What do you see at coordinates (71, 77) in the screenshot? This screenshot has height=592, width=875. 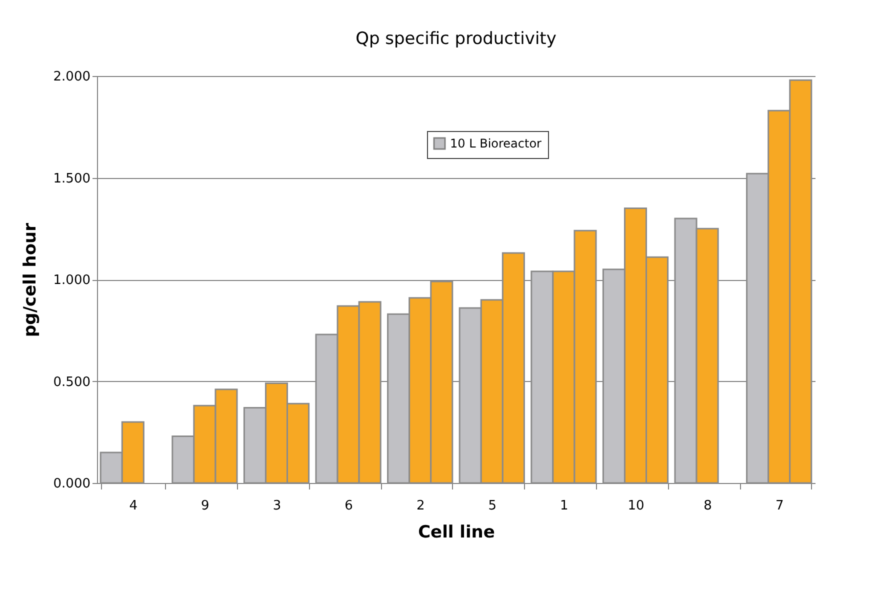 I see `y-tick-label: 2.000` at bounding box center [71, 77].